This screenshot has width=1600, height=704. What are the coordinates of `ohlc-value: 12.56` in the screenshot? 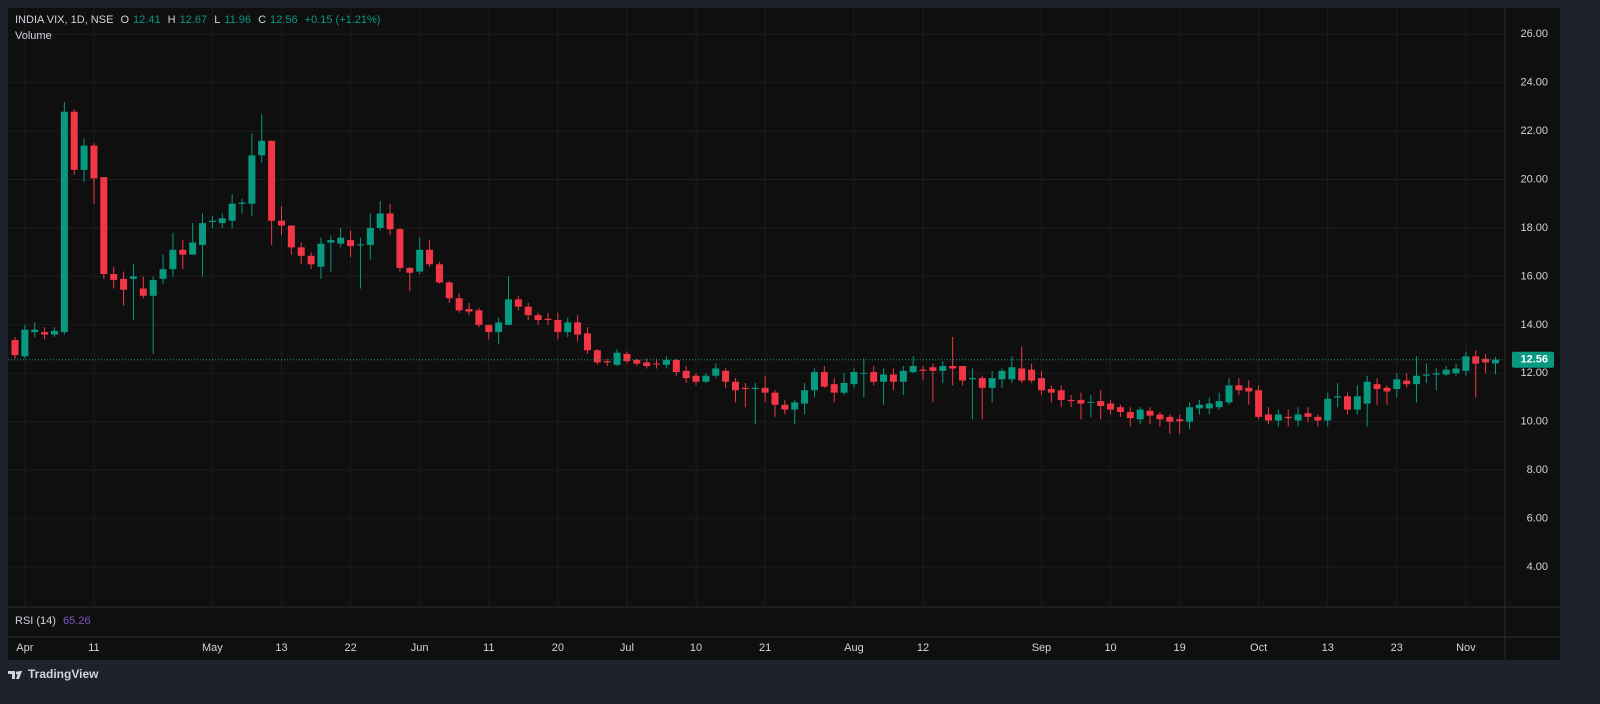 It's located at (284, 20).